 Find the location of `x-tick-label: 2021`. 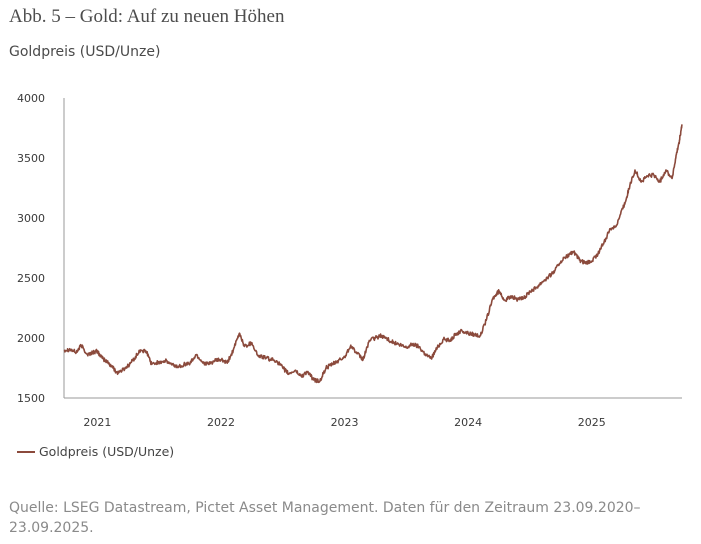

x-tick-label: 2021 is located at coordinates (97, 422).